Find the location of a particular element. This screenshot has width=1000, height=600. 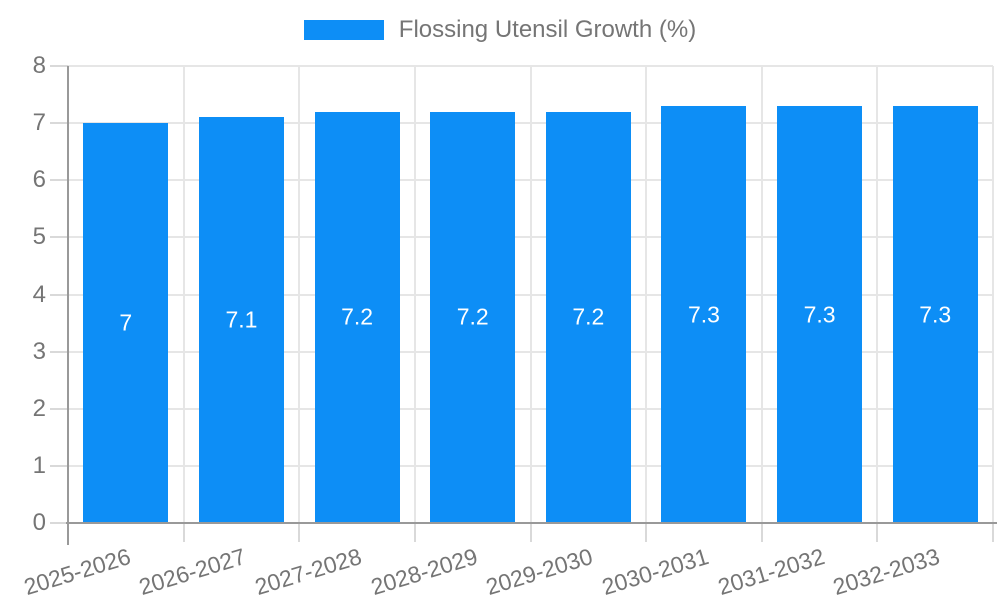

x-tick-label: 2027-2028 is located at coordinates (308, 571).